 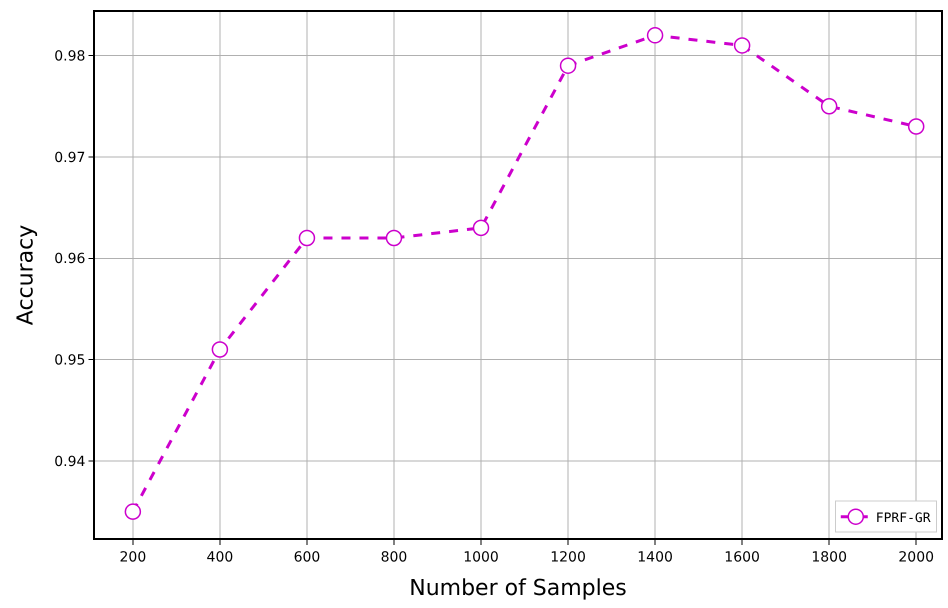 I want to click on x-tick-label: 400, so click(x=220, y=558).